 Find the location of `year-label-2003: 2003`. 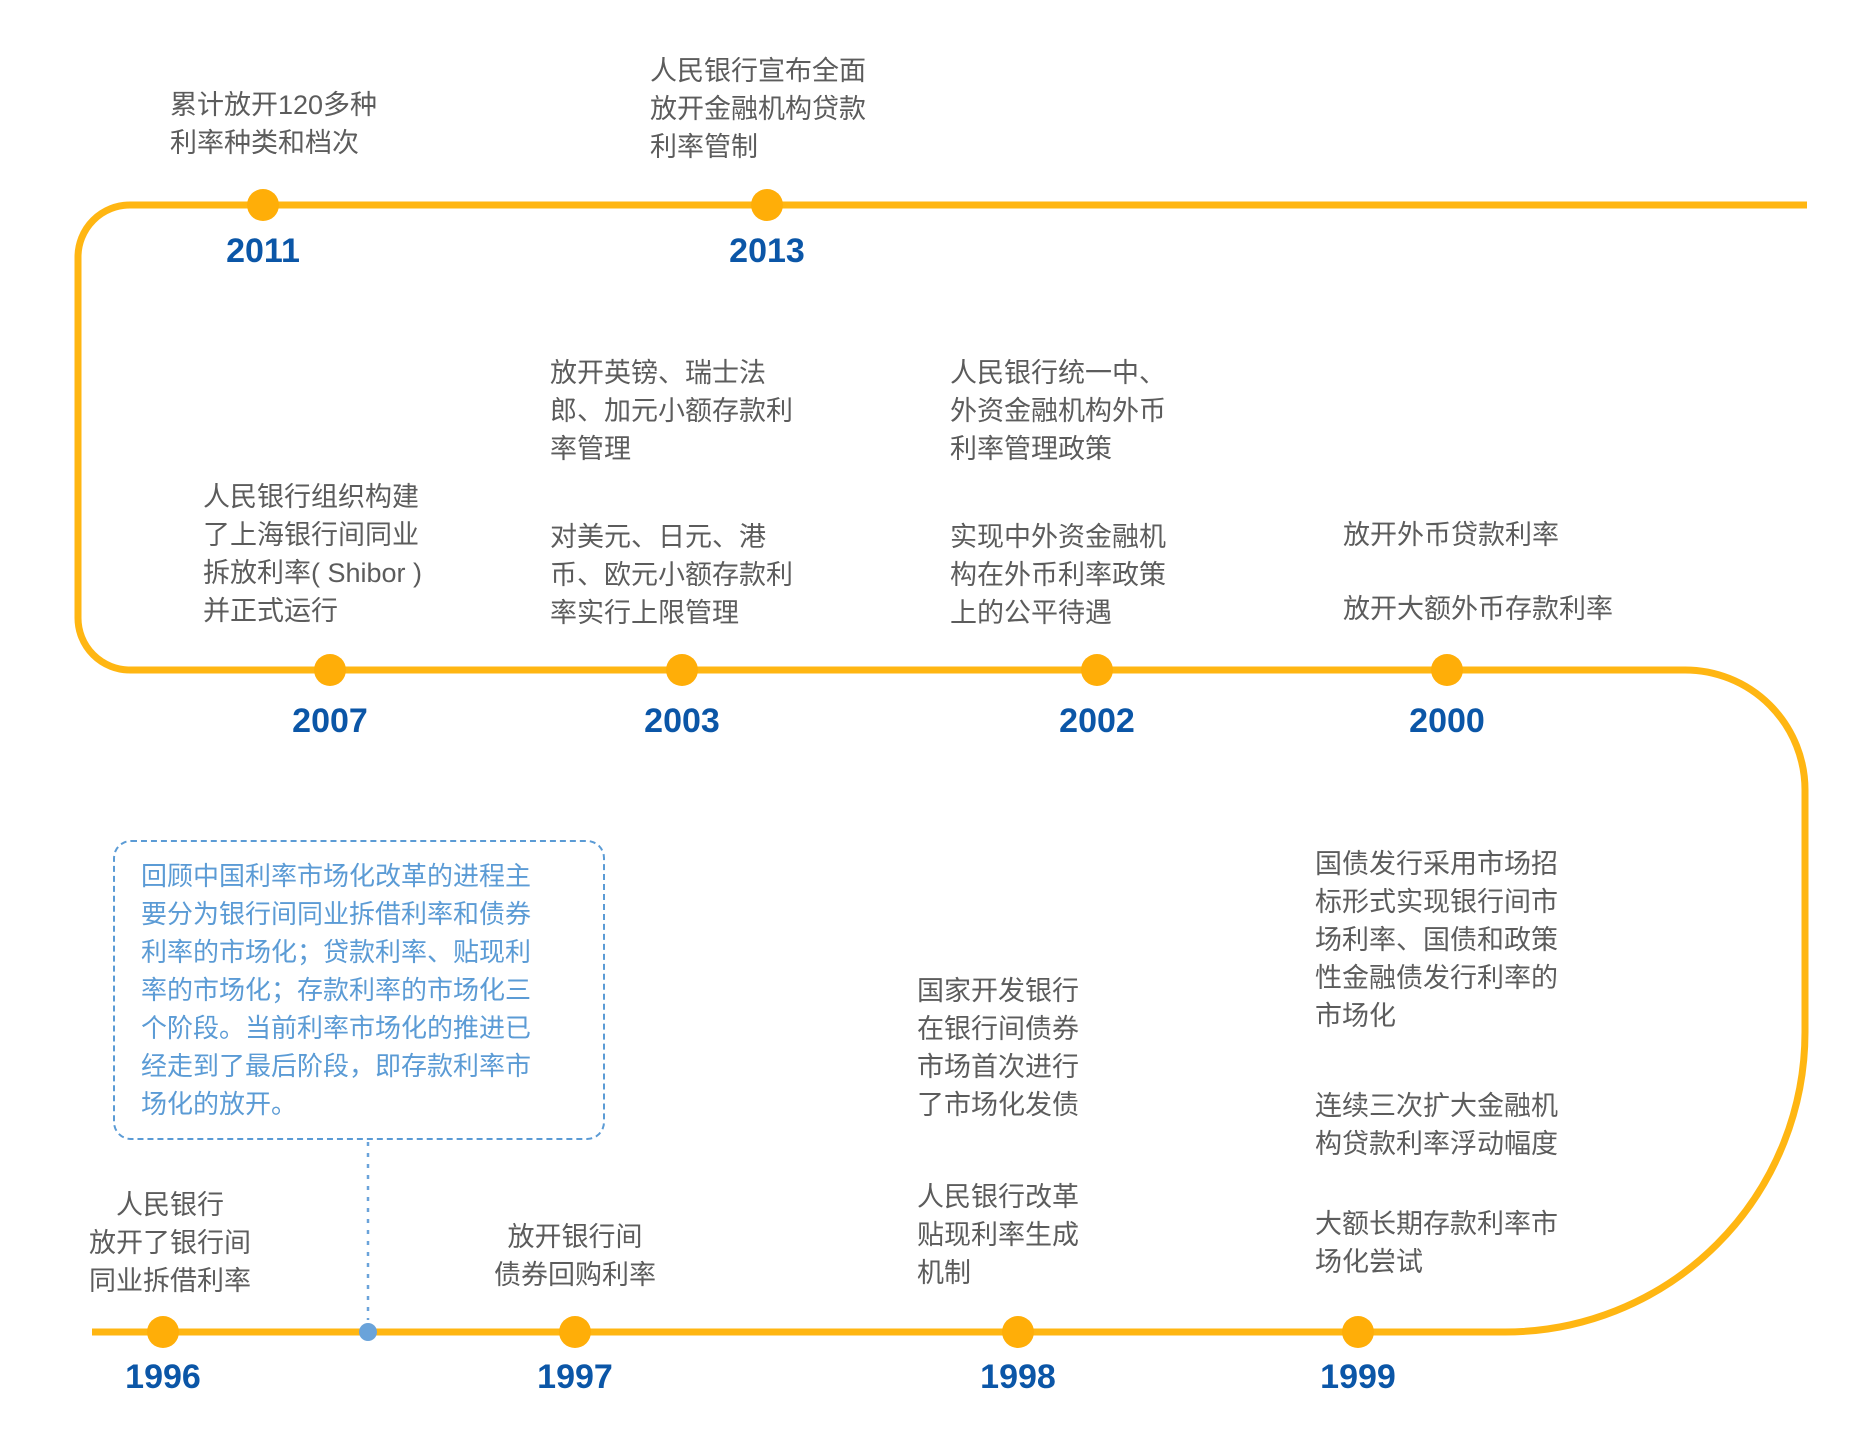

year-label-2003: 2003 is located at coordinates (682, 721).